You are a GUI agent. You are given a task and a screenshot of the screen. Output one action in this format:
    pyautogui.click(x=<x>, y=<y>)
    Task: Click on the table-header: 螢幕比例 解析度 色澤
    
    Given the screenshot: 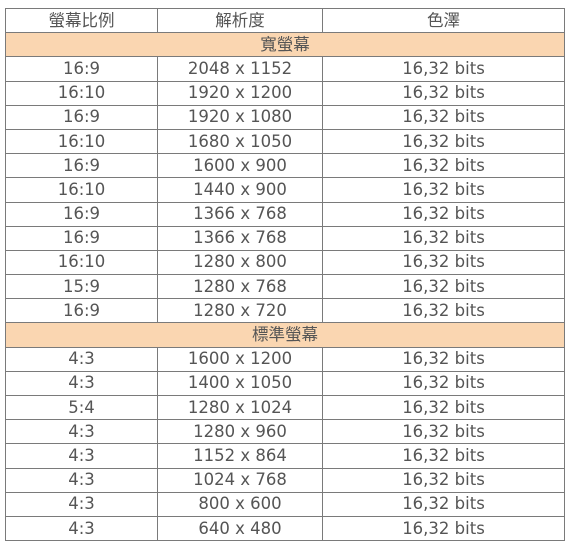 What is the action you would take?
    pyautogui.click(x=285, y=20)
    